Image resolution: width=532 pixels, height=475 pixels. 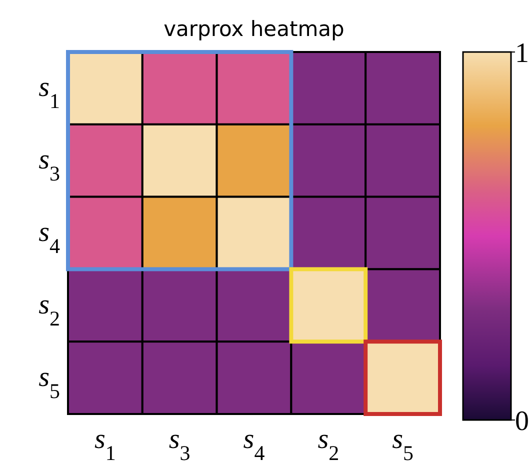 What do you see at coordinates (254, 444) in the screenshot?
I see `x-tick-label: s$_{4}$` at bounding box center [254, 444].